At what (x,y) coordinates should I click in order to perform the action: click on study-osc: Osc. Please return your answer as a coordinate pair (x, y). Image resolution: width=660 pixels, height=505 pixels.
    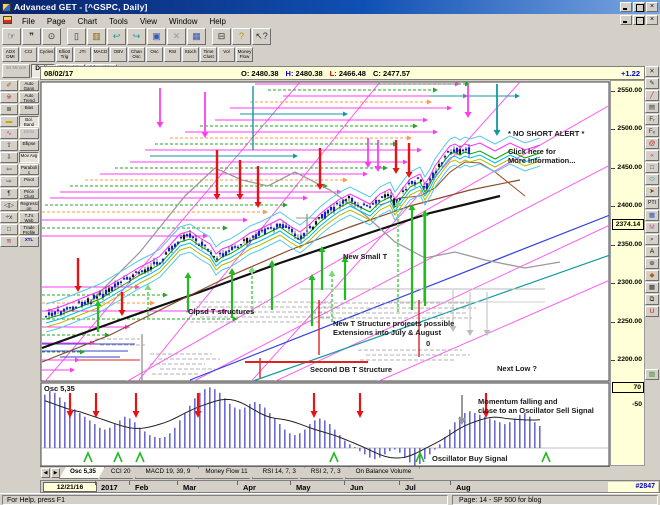
    Looking at the image, I should click on (154, 54).